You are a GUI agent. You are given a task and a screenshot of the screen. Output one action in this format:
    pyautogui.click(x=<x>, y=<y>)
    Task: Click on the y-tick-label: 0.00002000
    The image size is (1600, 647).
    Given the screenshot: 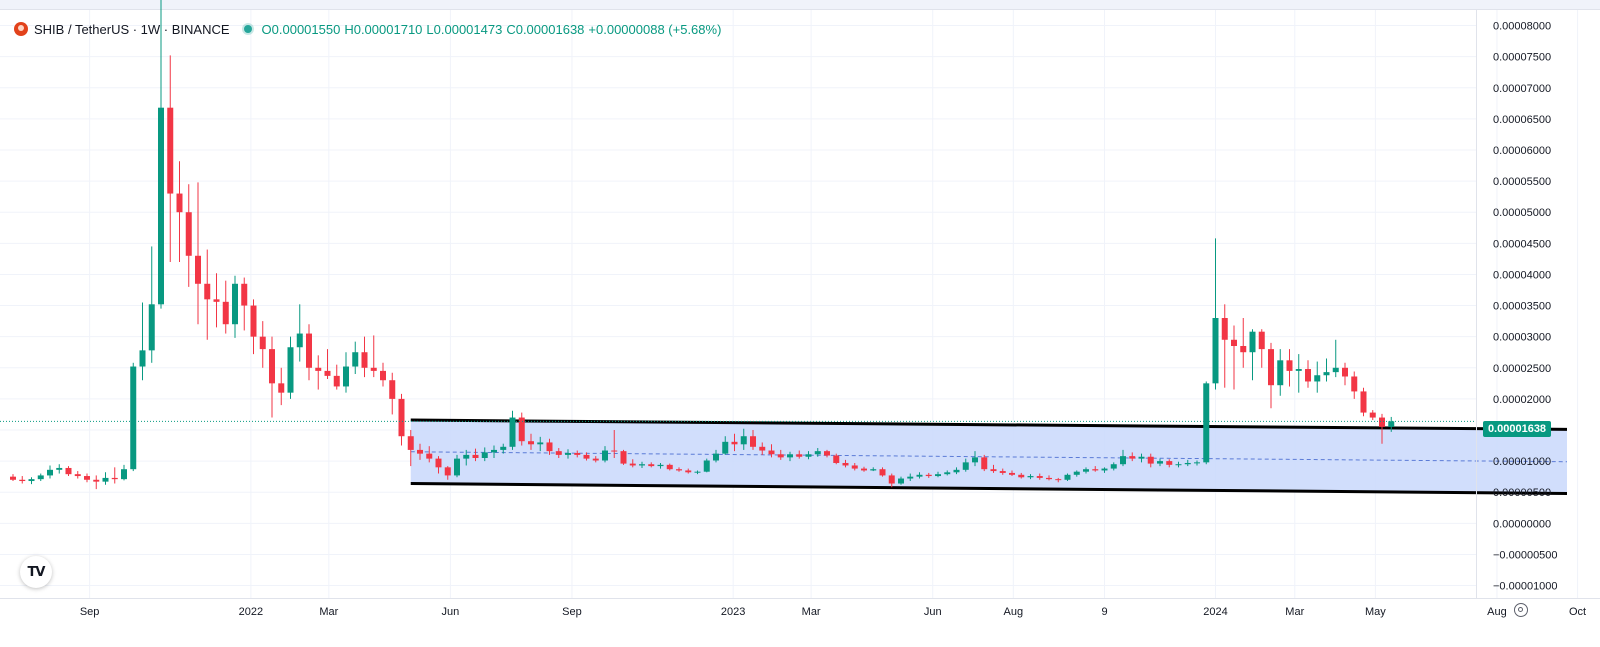 What is the action you would take?
    pyautogui.click(x=1522, y=400)
    